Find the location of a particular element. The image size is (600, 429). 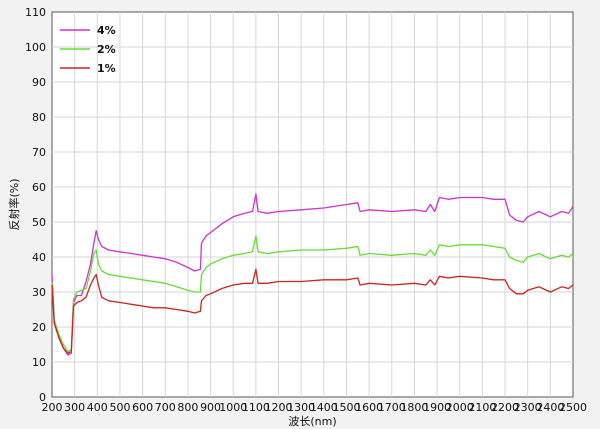

y-tick-label: 60 is located at coordinates (39, 187).